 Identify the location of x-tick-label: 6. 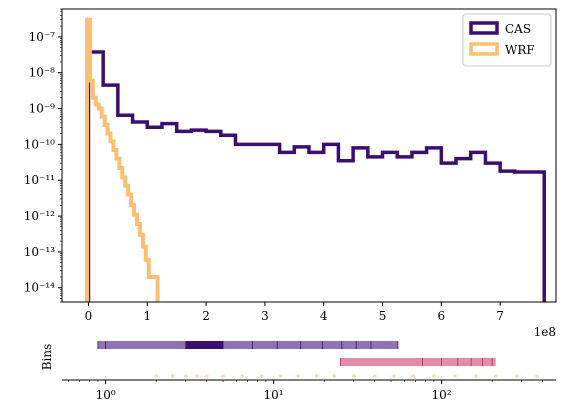
(442, 316).